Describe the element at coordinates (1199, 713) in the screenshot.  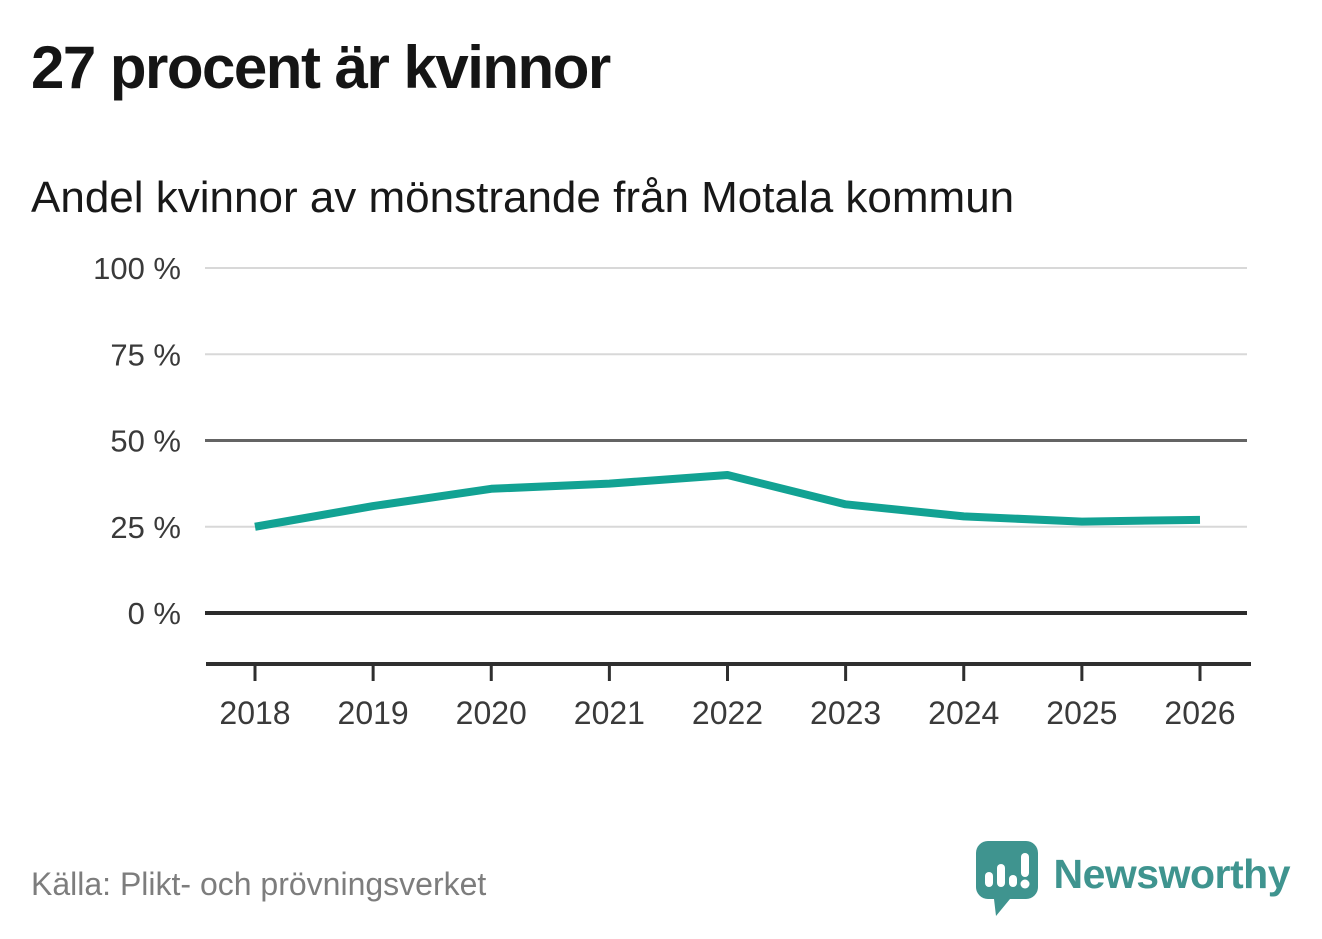
I see `x-tick-label-2026: 2026` at that location.